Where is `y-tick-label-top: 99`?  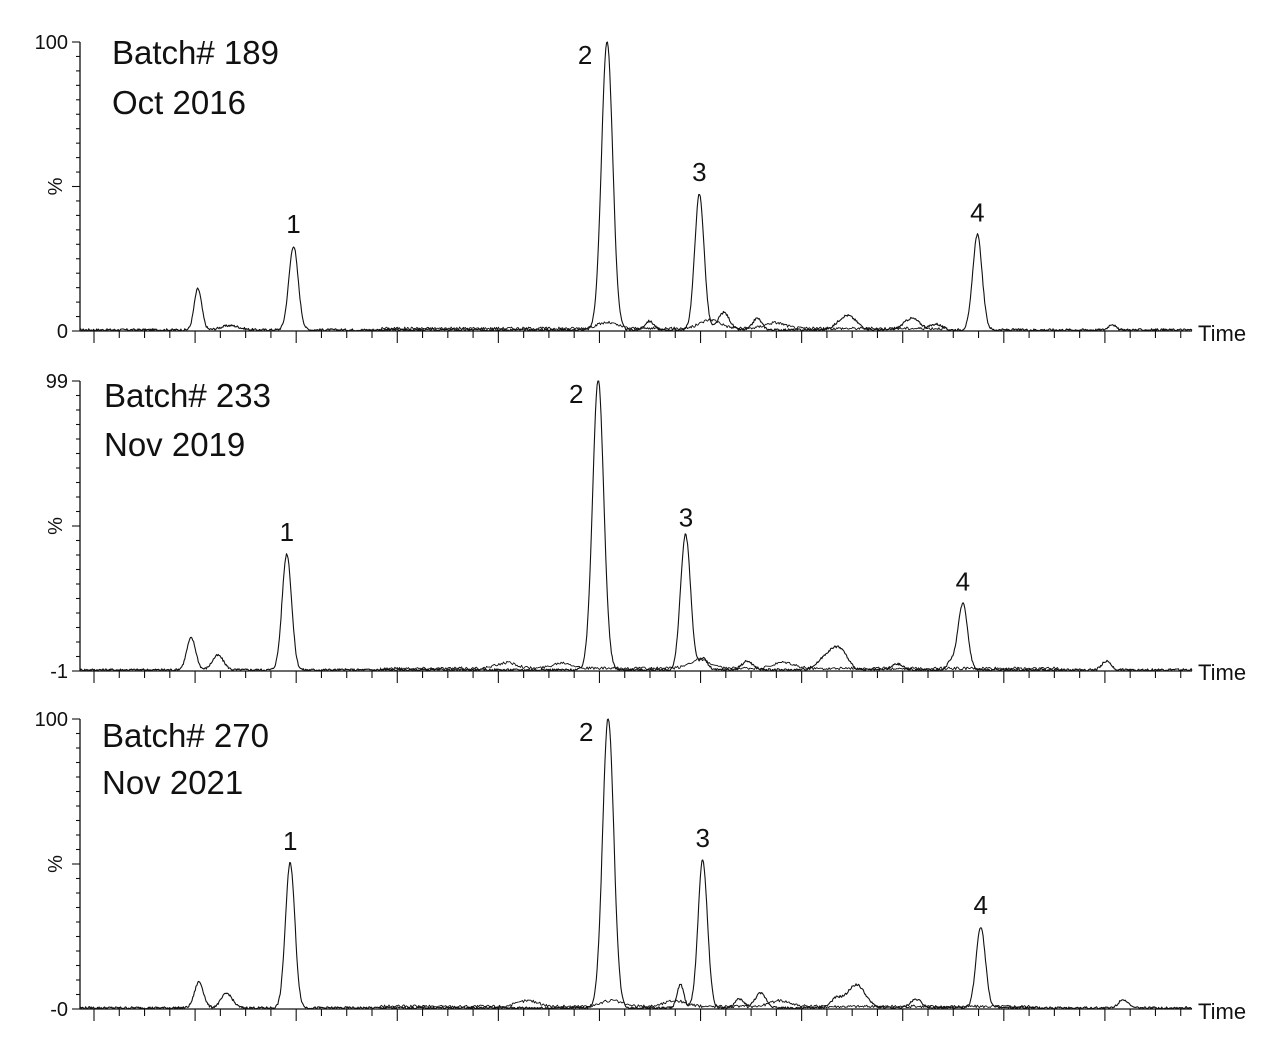
y-tick-label-top: 99 is located at coordinates (57, 382).